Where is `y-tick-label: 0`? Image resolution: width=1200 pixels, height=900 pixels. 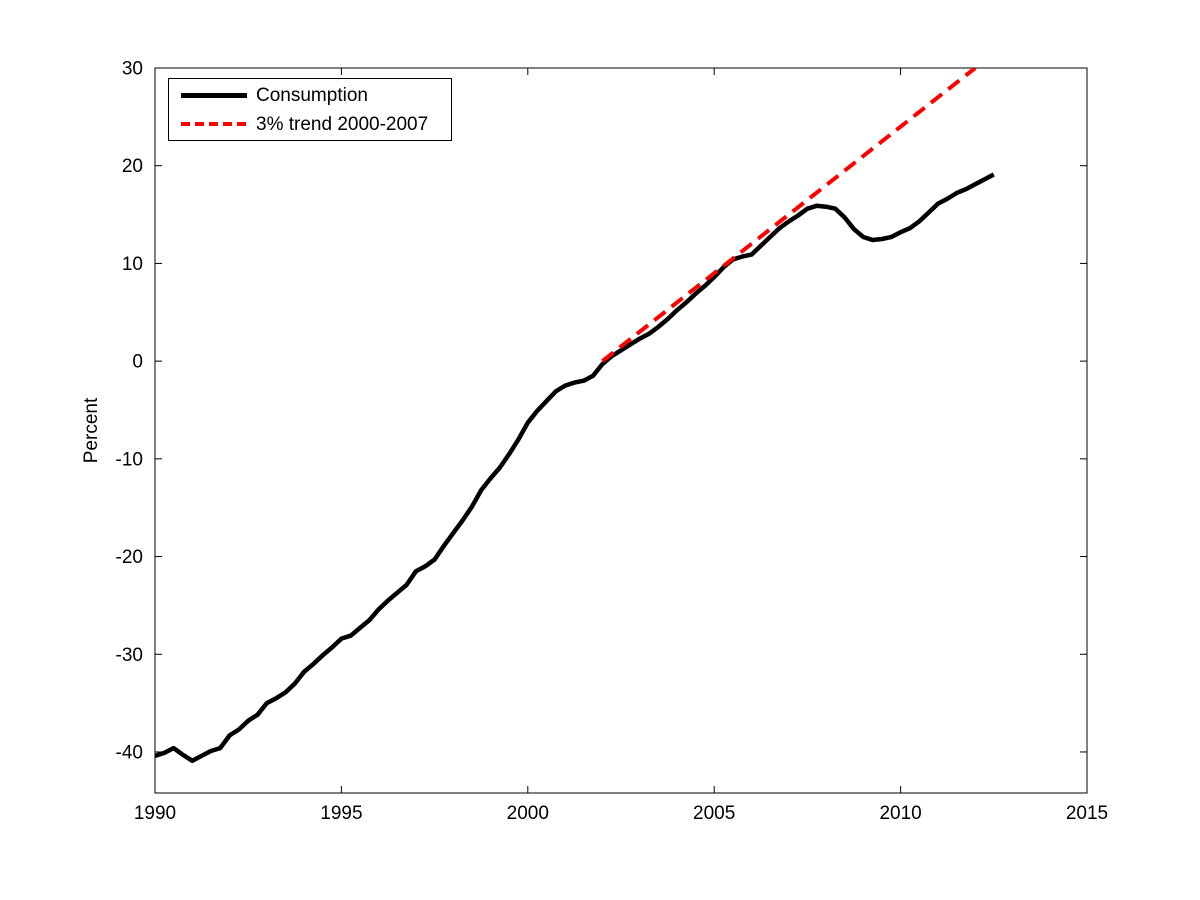
y-tick-label: 0 is located at coordinates (137, 362).